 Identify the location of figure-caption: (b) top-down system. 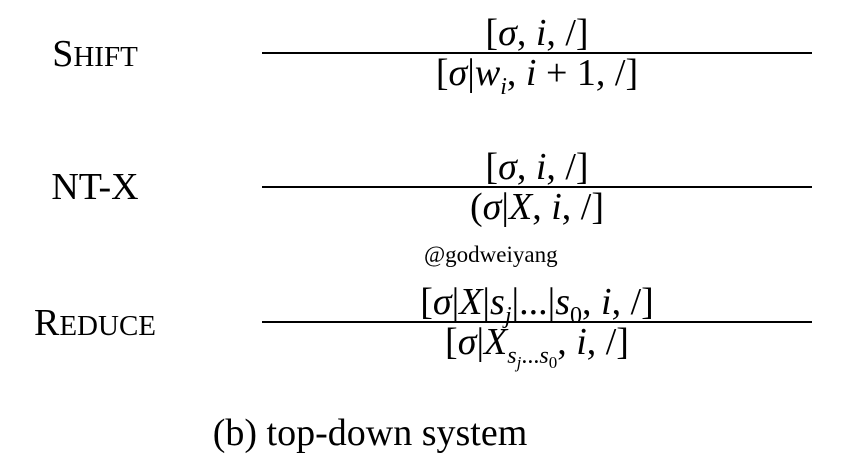
(370, 433).